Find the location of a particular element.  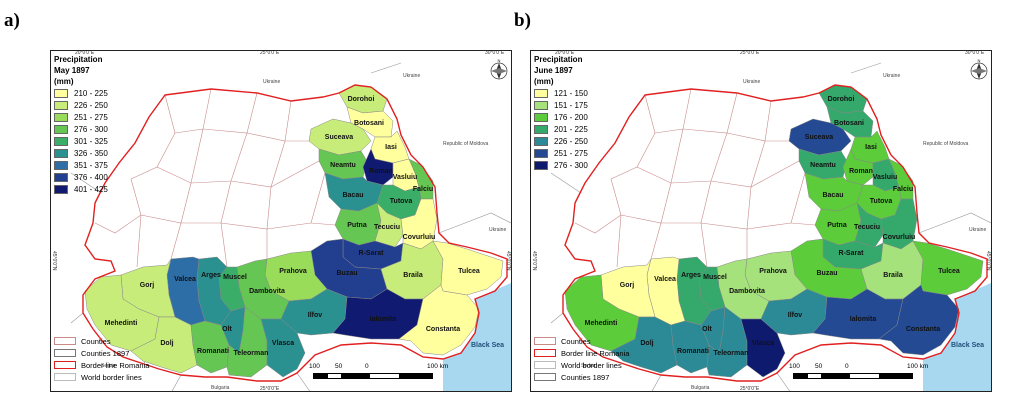

county-label: Gorj is located at coordinates (147, 285).